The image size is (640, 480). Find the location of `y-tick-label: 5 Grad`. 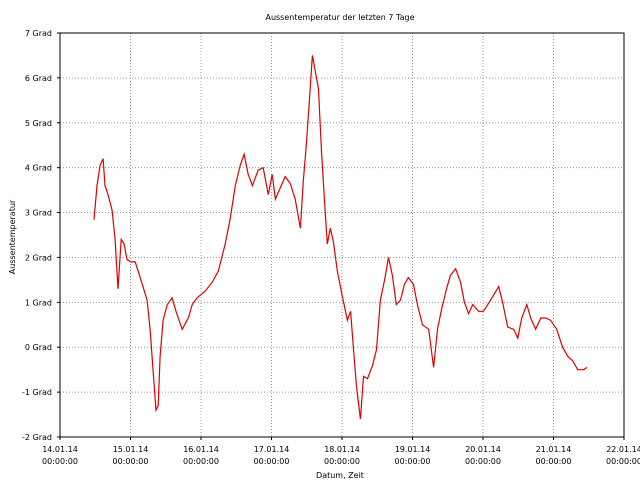

y-tick-label: 5 Grad is located at coordinates (38, 123).